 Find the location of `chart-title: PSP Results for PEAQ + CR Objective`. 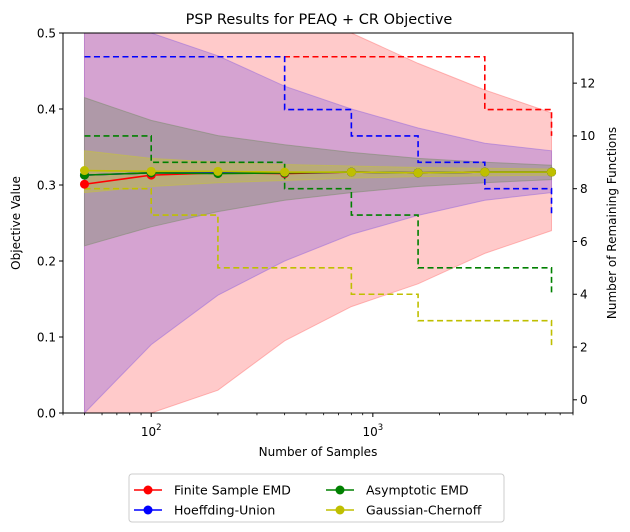

chart-title: PSP Results for PEAQ + CR Objective is located at coordinates (319, 20).